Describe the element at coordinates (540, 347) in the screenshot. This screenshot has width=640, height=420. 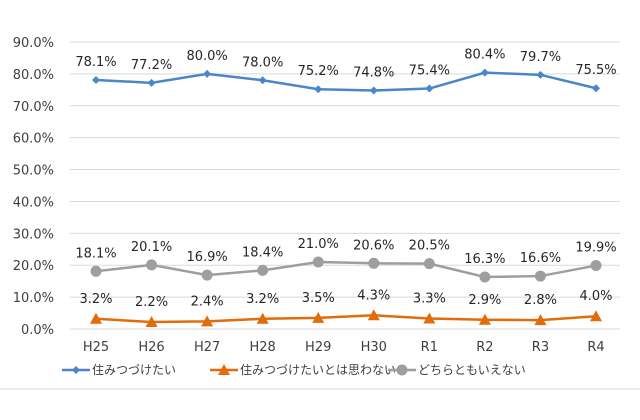
I see `x-tick-label: R3` at that location.